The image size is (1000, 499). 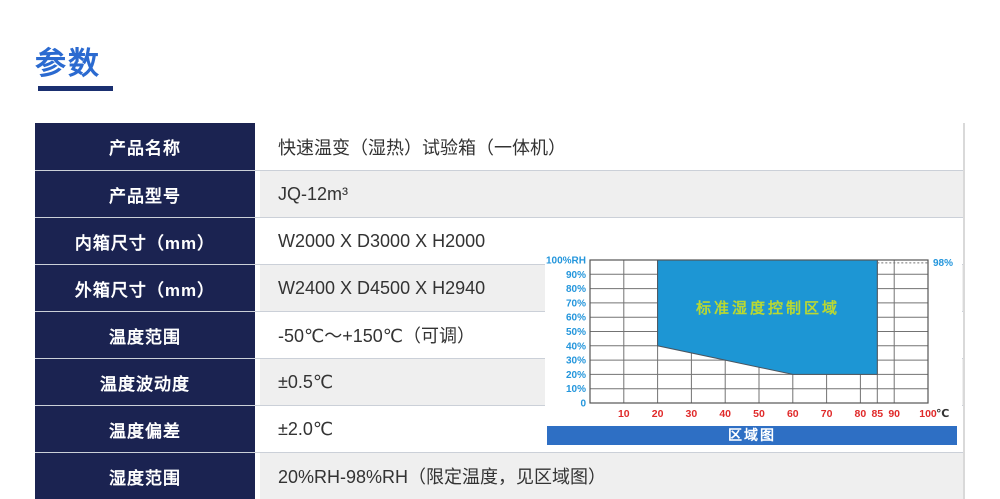 What do you see at coordinates (827, 414) in the screenshot?
I see `x-tick-label: 70` at bounding box center [827, 414].